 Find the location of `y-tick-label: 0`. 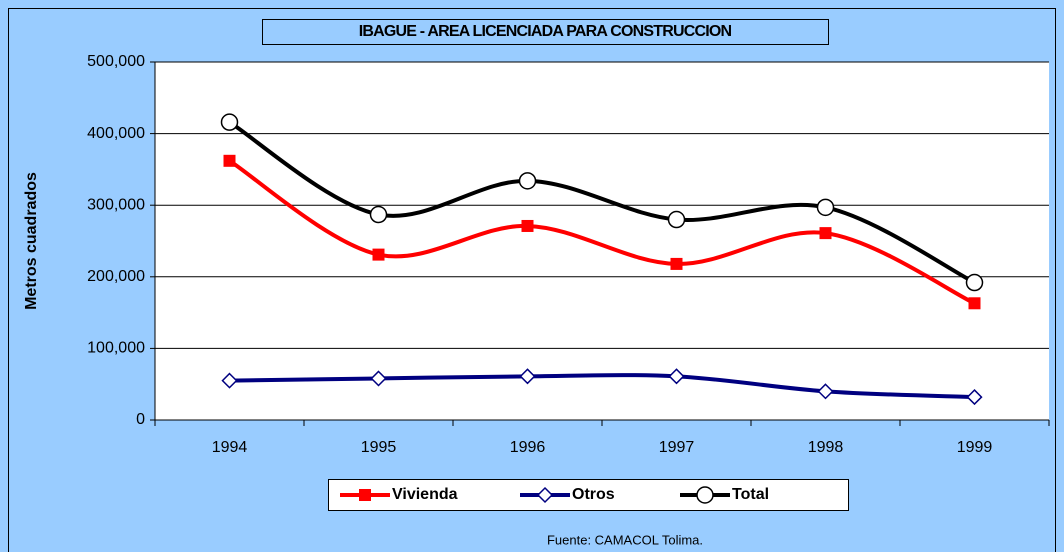

y-tick-label: 0 is located at coordinates (140, 419).